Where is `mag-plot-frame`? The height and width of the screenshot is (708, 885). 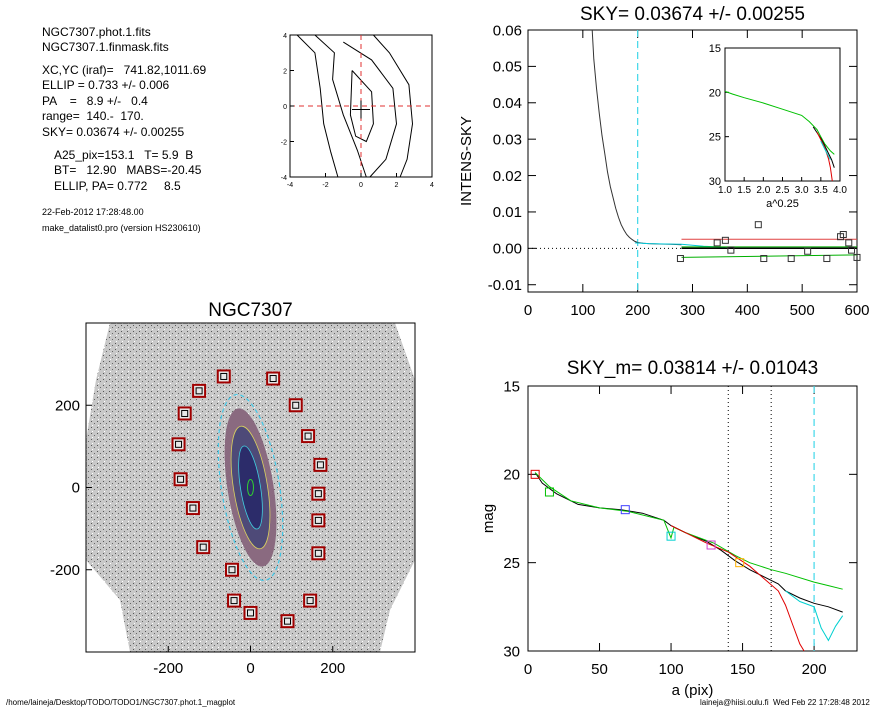 mag-plot-frame is located at coordinates (692, 518).